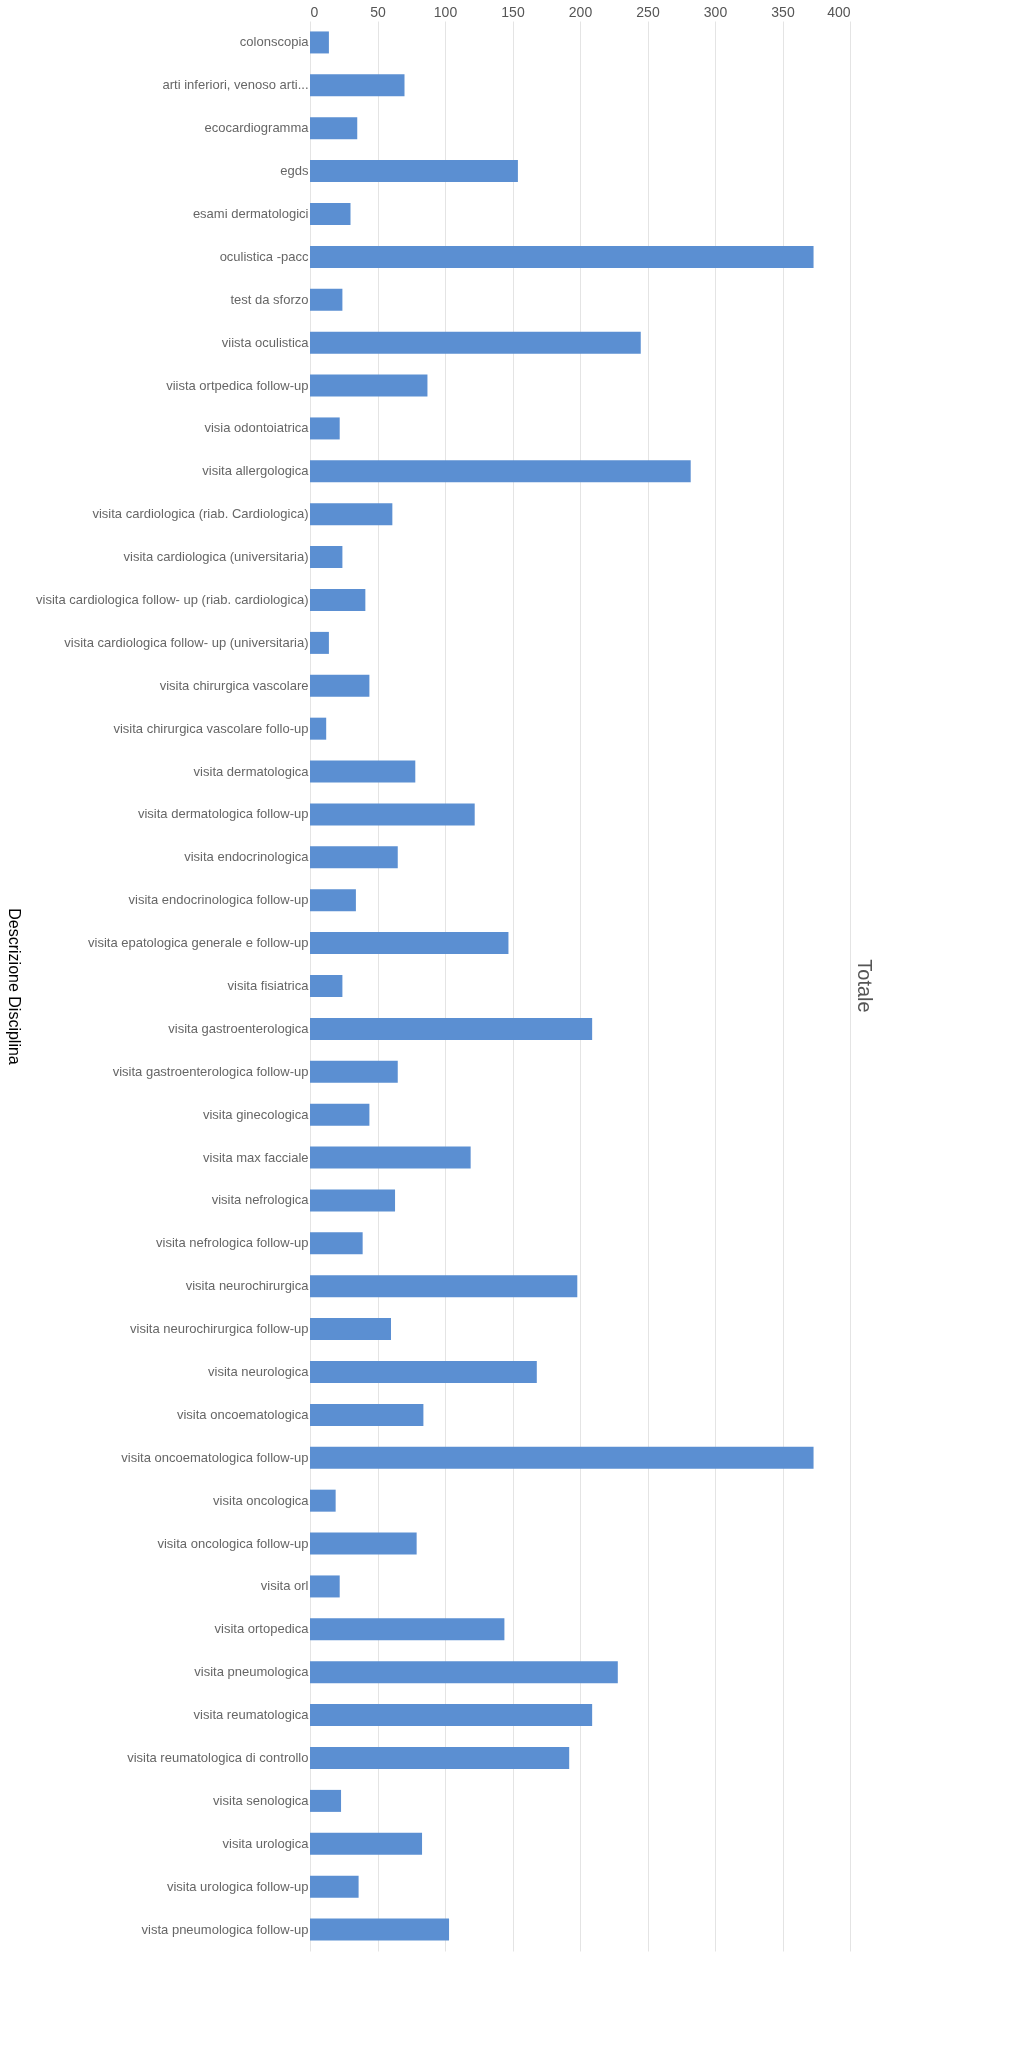 This screenshot has height=2064, width=1017. What do you see at coordinates (268, 985) in the screenshot?
I see `y-tick-label: visita fisiatrica` at bounding box center [268, 985].